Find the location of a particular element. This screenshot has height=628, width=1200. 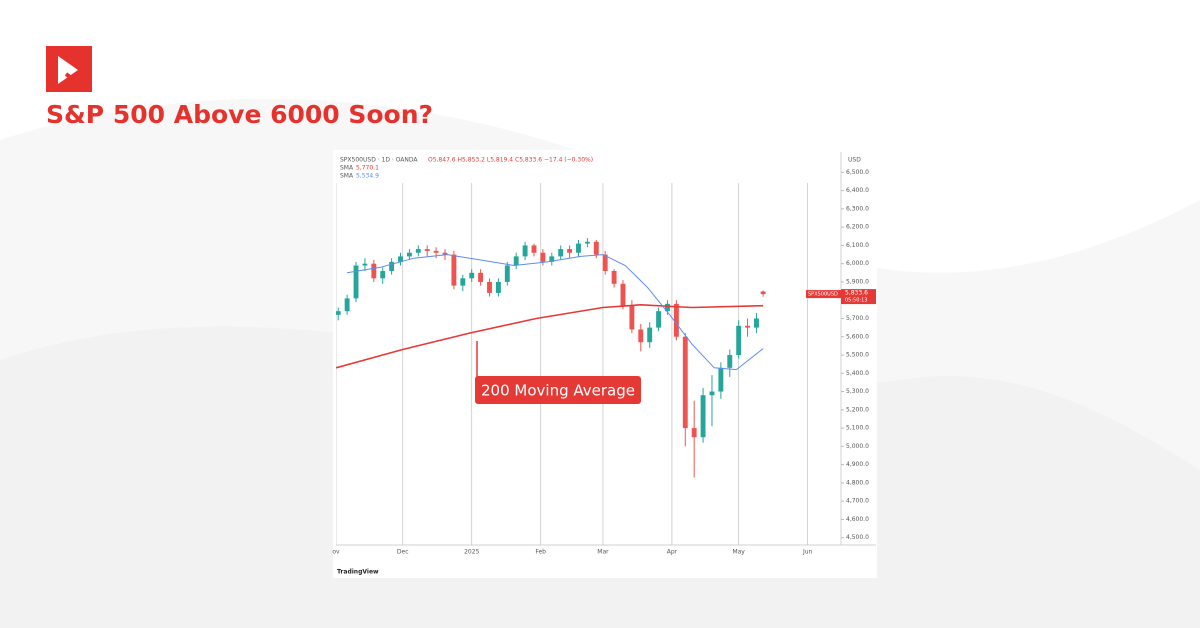

logo is located at coordinates (69, 69).